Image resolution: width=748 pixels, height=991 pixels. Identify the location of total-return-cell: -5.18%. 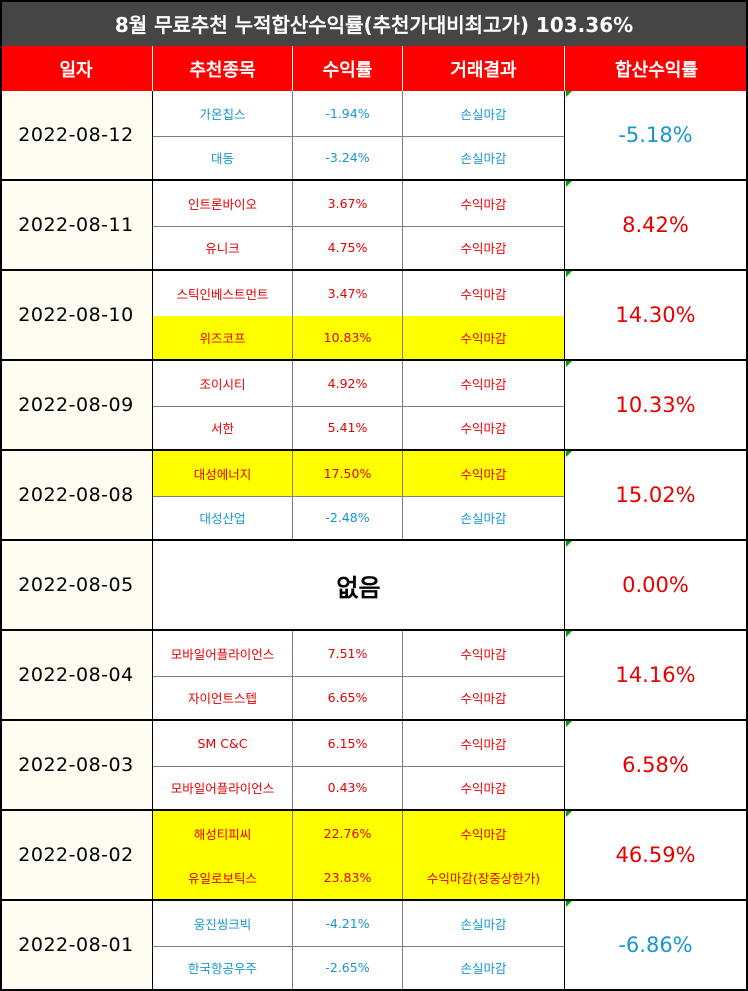
(656, 135).